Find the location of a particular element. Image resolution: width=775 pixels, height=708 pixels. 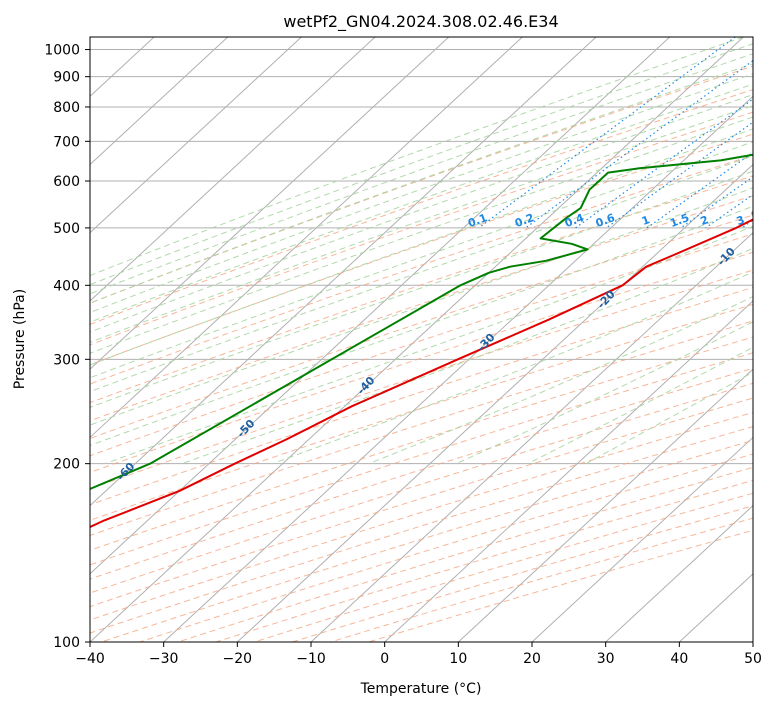

x-axis-title: Temperature (°C) is located at coordinates (421, 689).